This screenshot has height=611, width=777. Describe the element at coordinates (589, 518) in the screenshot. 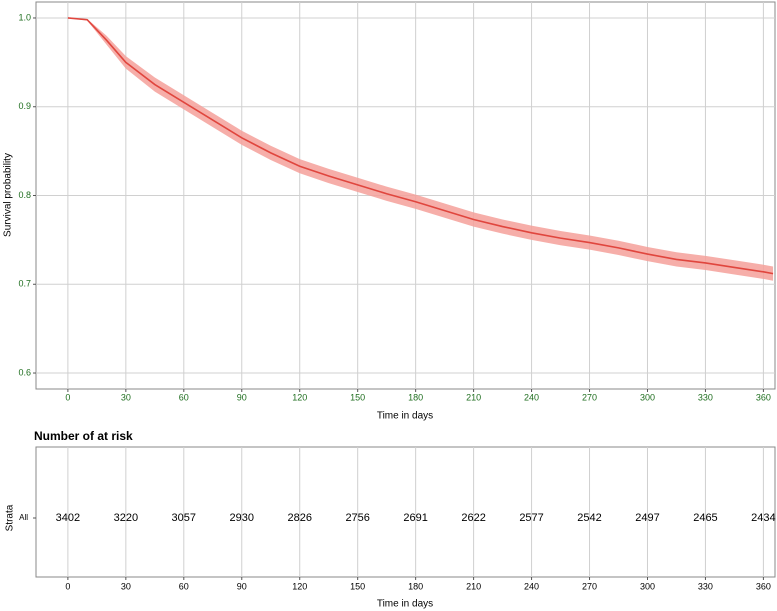

I see `at-risk-count: 2542` at that location.